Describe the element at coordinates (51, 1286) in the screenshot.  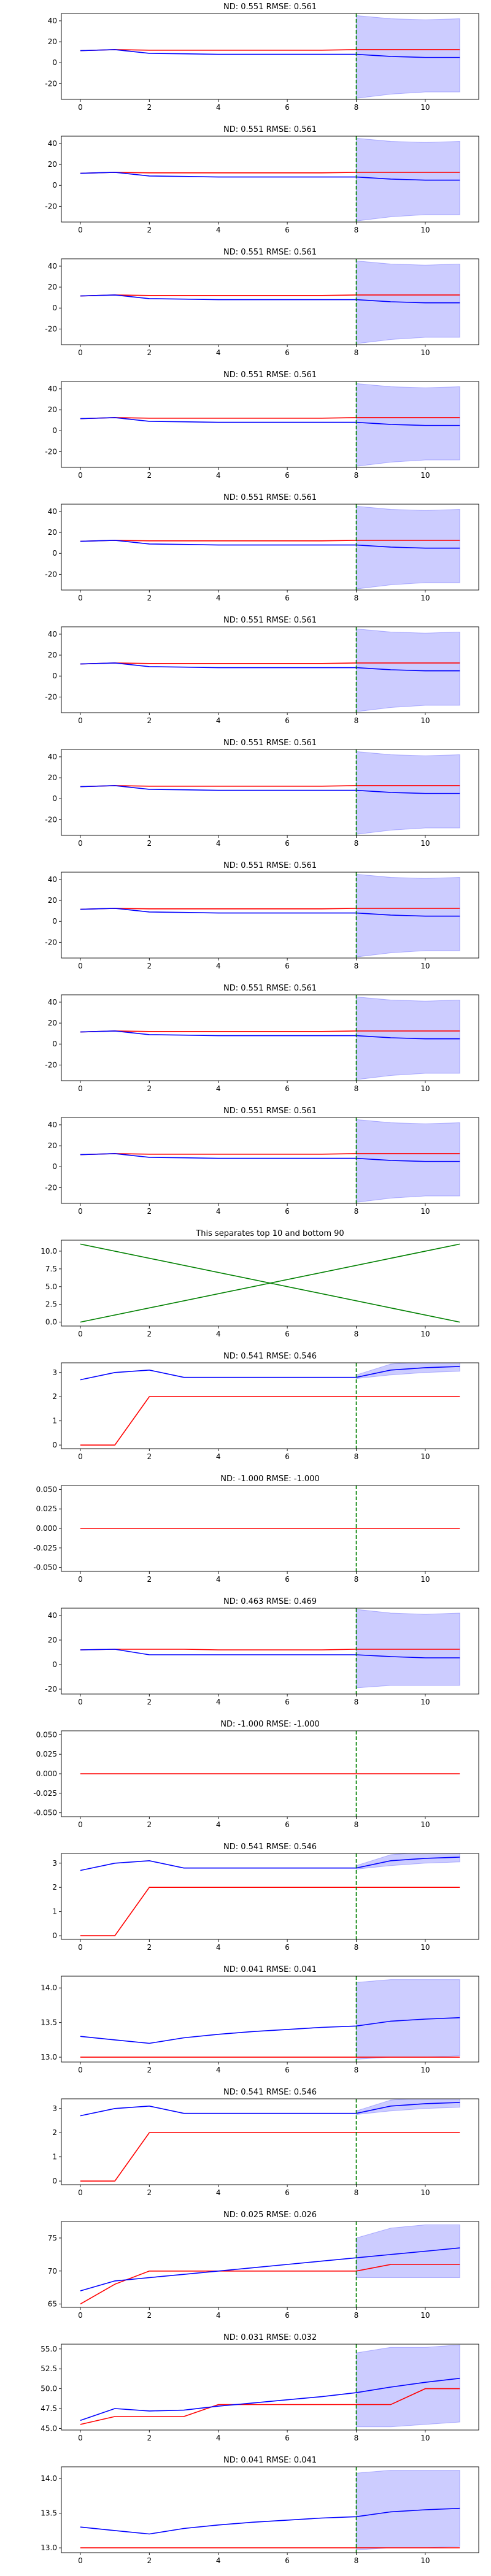
I see `y-tick-label: 5.0` at that location.